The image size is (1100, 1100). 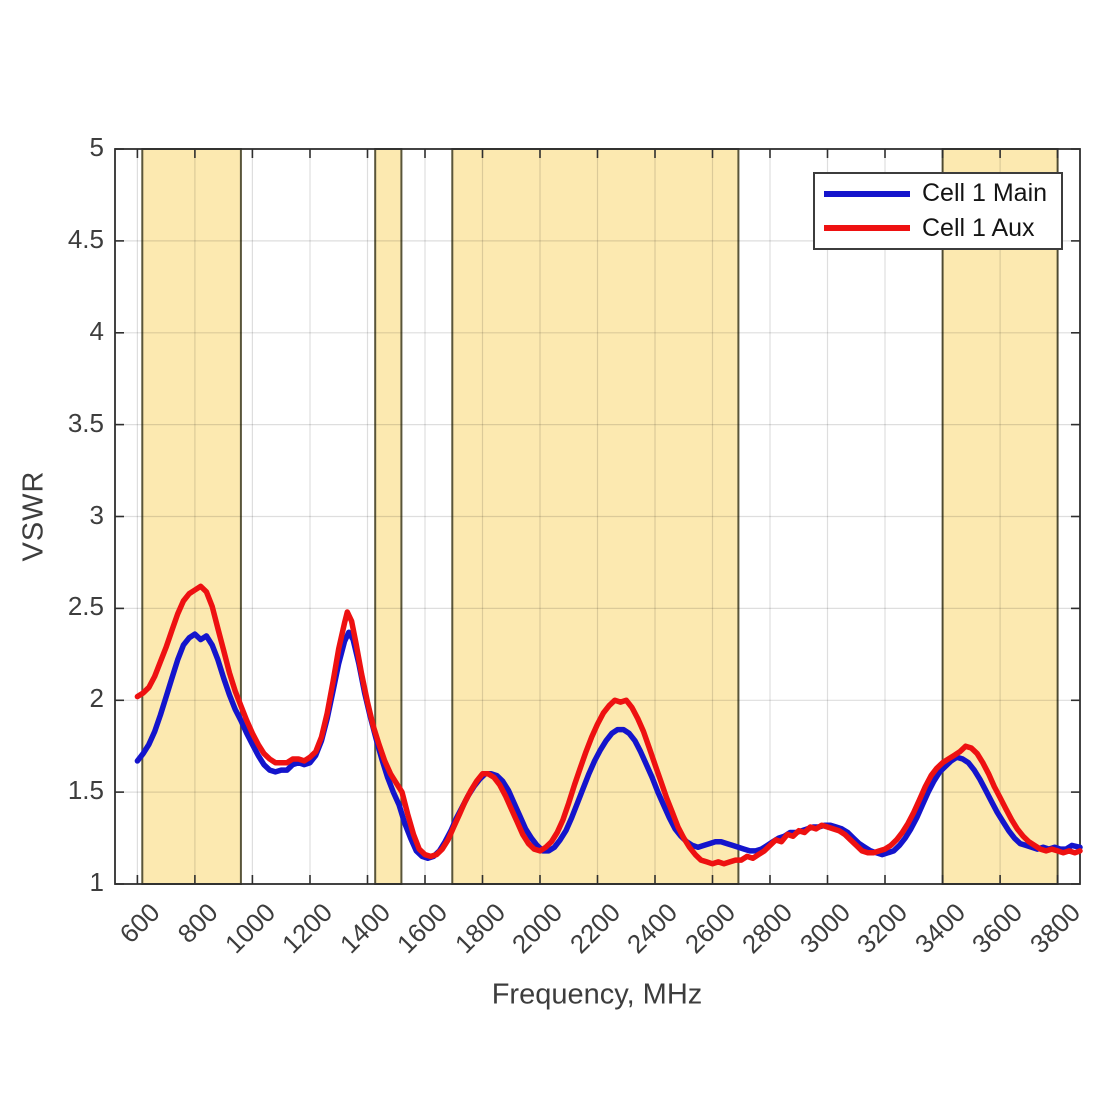 What do you see at coordinates (96, 698) in the screenshot?
I see `y-tick-label: 2` at bounding box center [96, 698].